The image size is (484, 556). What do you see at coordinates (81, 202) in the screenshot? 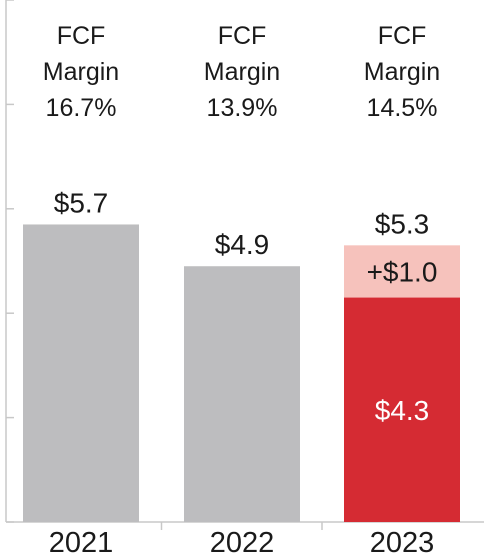
I see `total-label-2021: $5.7` at bounding box center [81, 202].